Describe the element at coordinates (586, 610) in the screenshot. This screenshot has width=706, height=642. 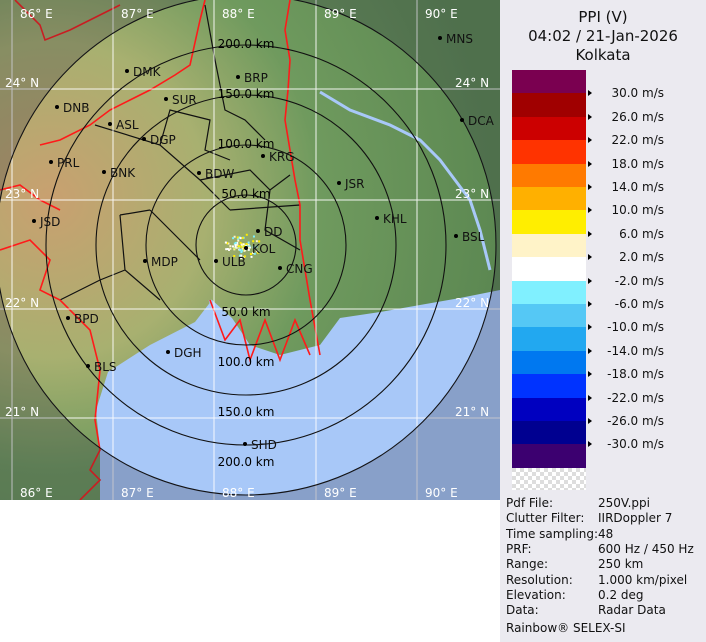
I see `info-row: Data: Radar Data` at that location.